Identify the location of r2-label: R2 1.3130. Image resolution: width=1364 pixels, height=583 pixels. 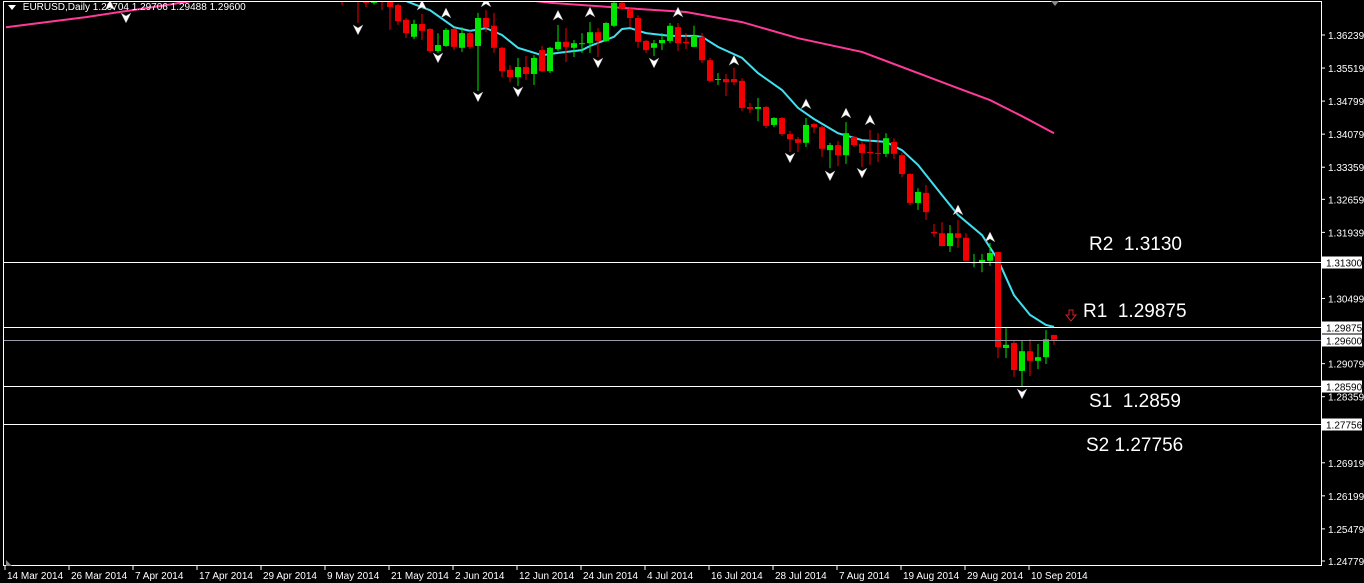
(1135, 244).